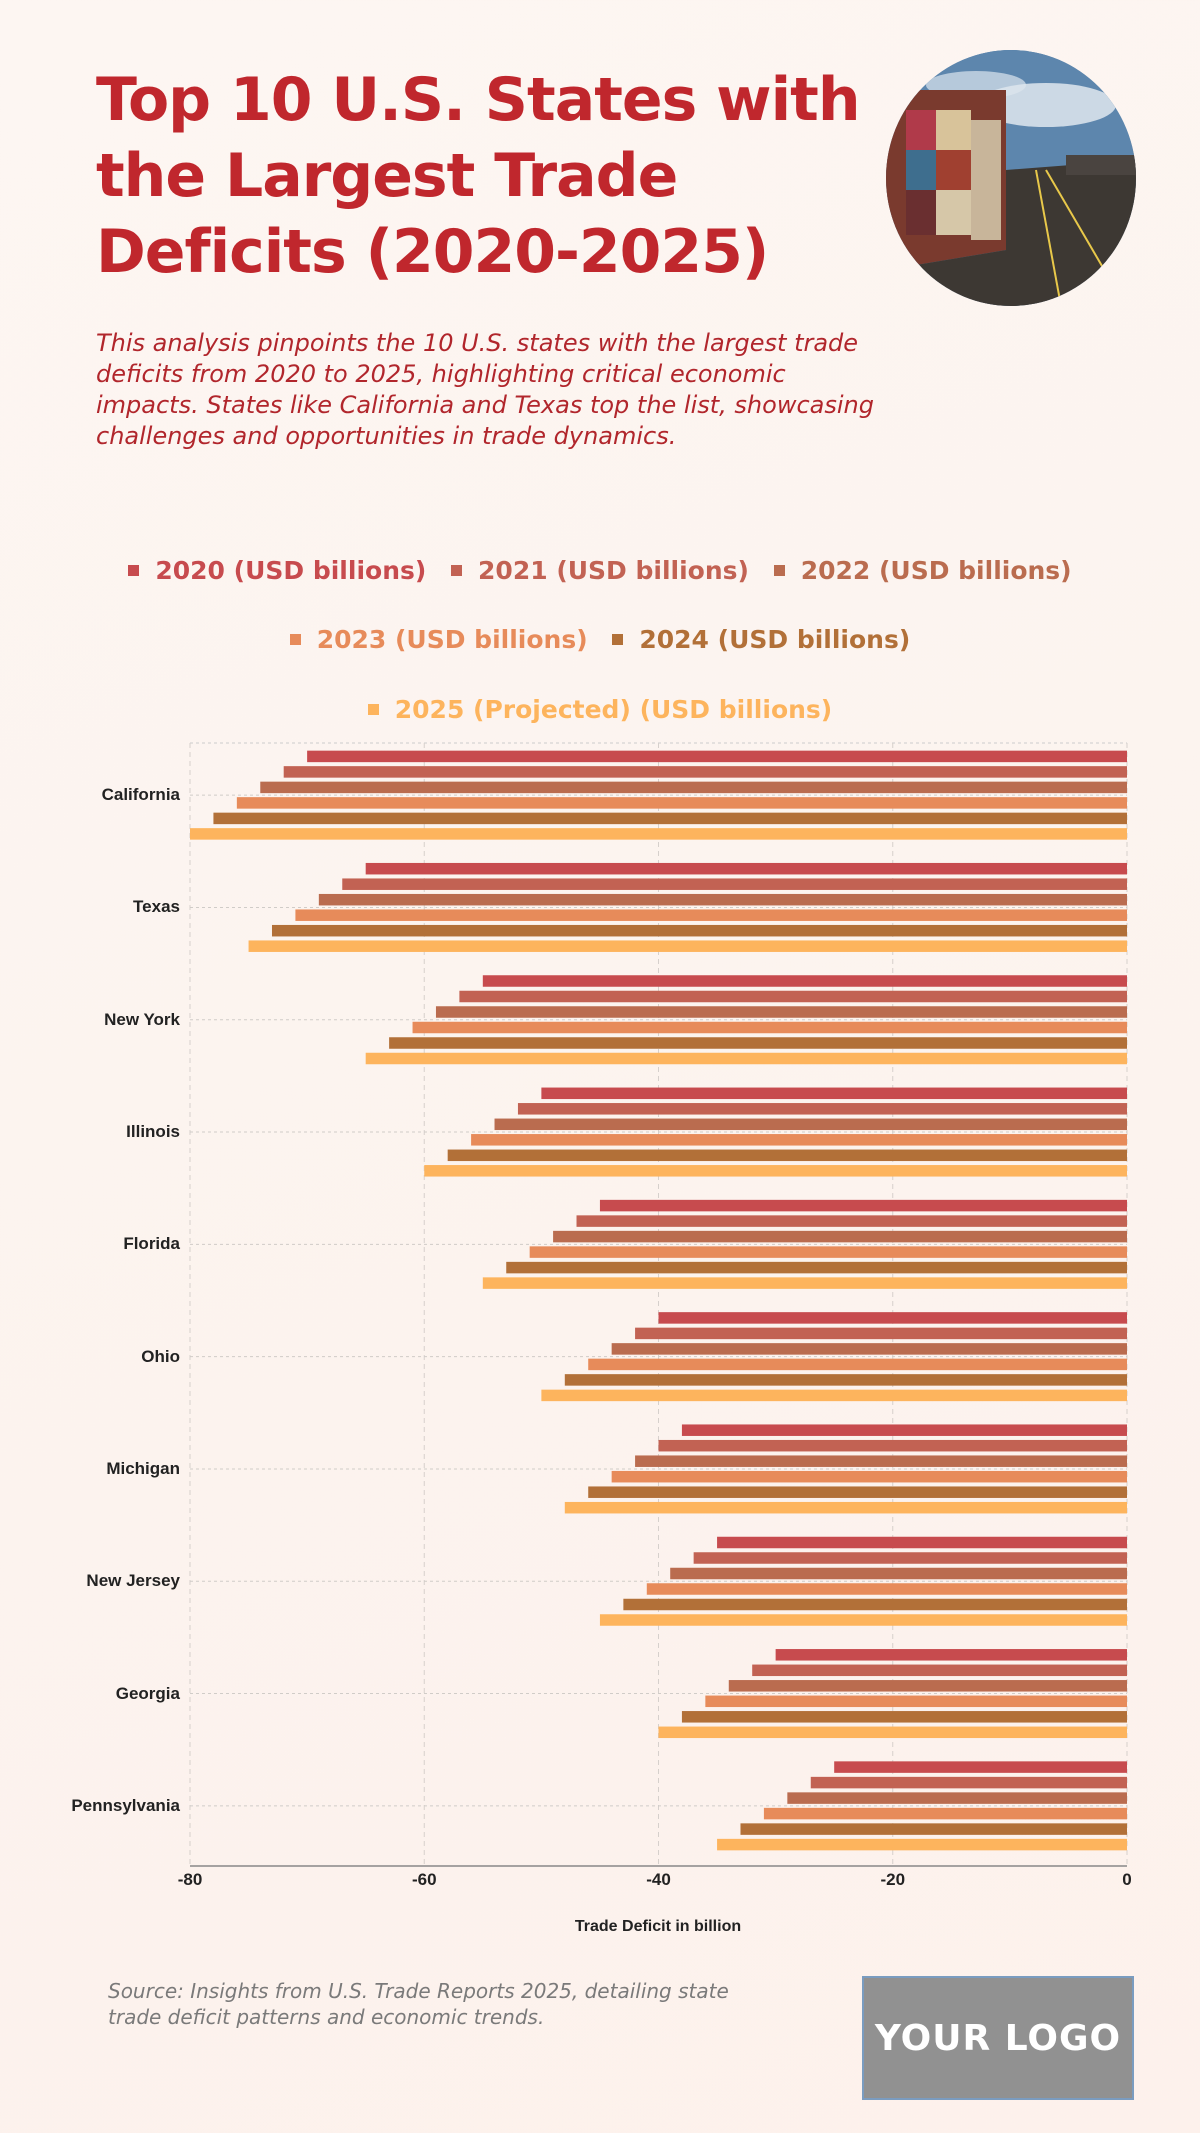 The height and width of the screenshot is (2133, 1200). I want to click on legend-label-2024: 2024 (USD billions), so click(775, 639).